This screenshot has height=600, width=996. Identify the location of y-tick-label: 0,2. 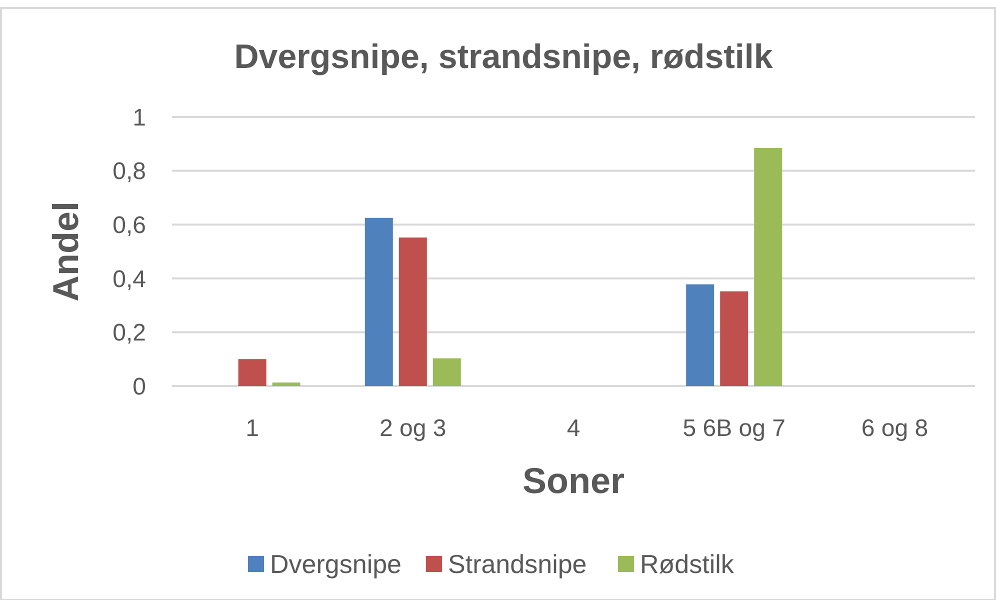
(129, 333).